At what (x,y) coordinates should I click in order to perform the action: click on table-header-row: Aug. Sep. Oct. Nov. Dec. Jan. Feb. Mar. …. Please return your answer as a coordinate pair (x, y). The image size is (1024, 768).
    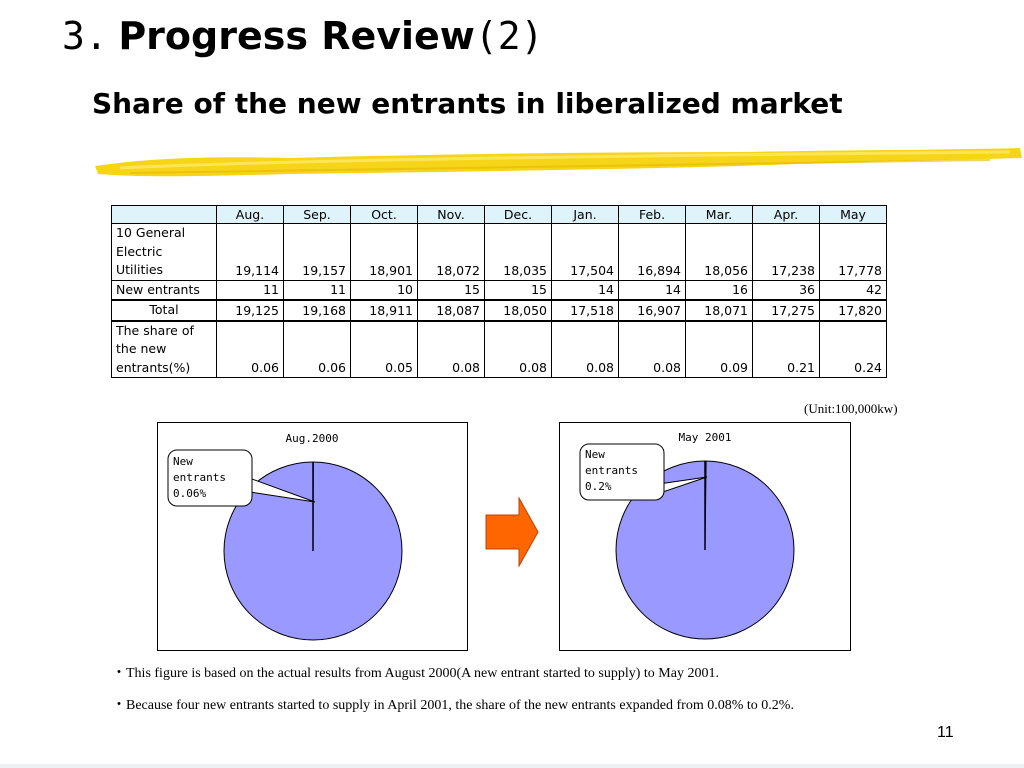
    Looking at the image, I should click on (499, 214).